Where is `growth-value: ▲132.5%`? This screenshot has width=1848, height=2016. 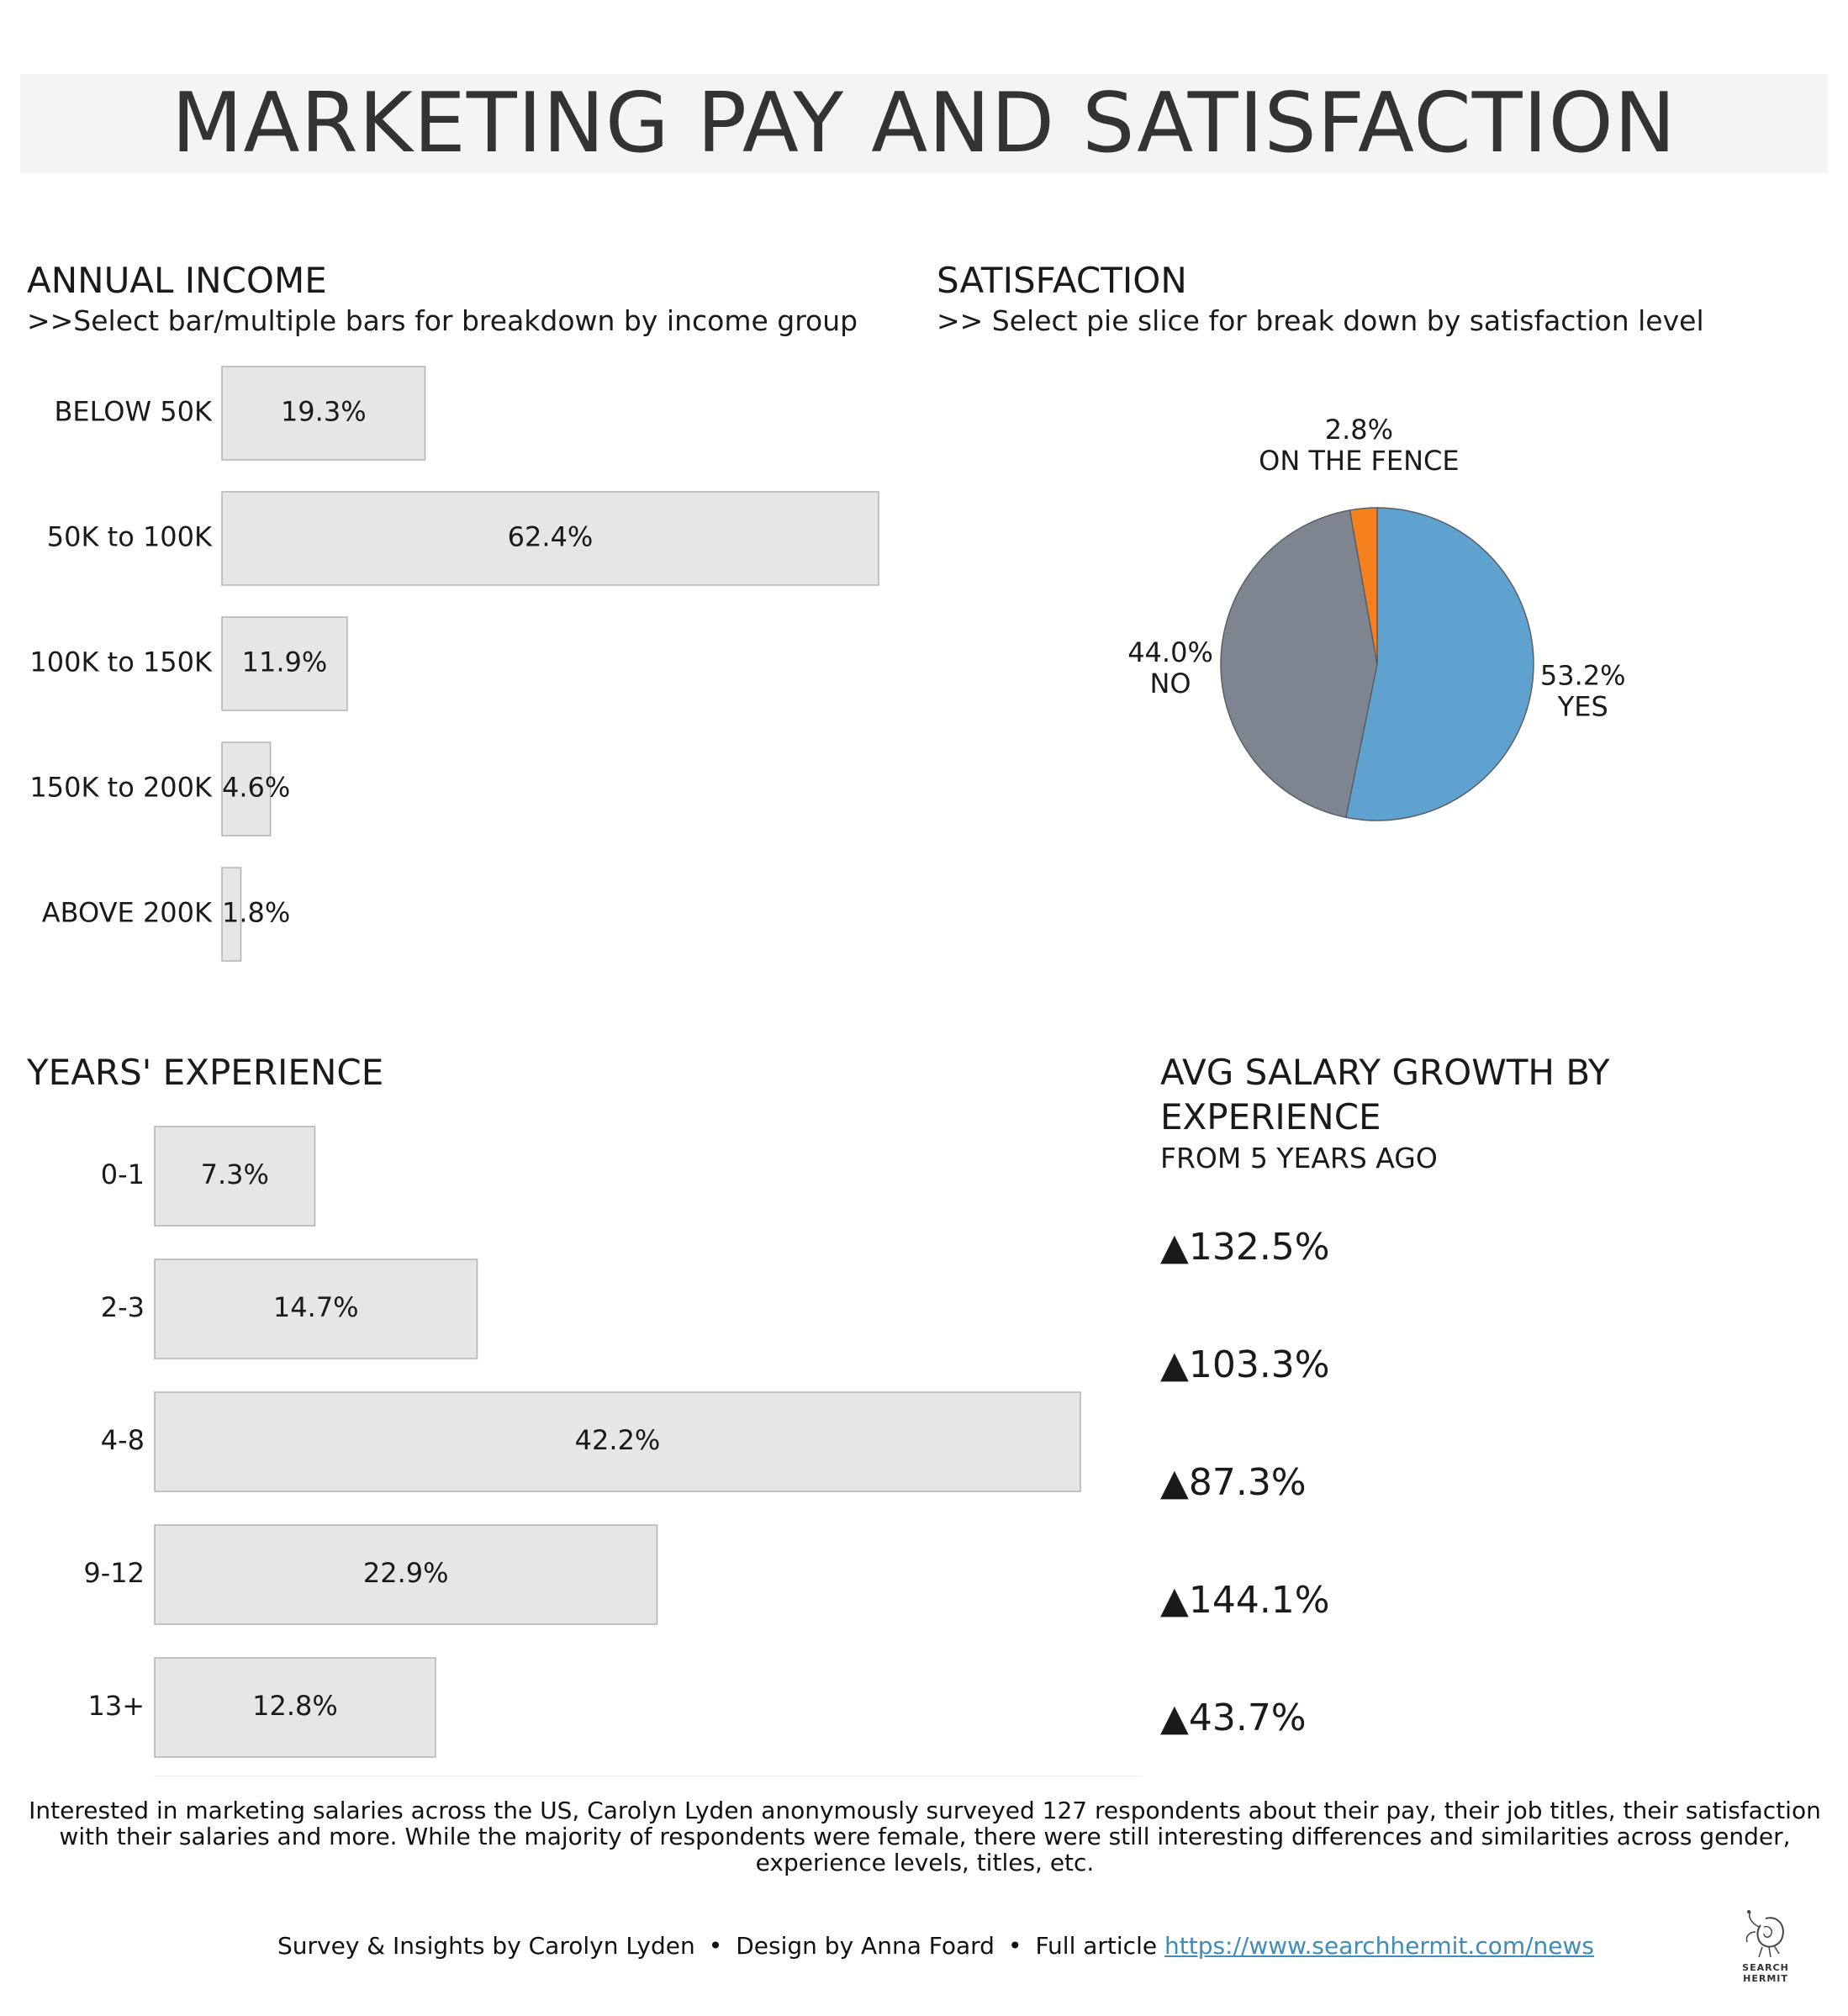 growth-value: ▲132.5% is located at coordinates (1245, 1247).